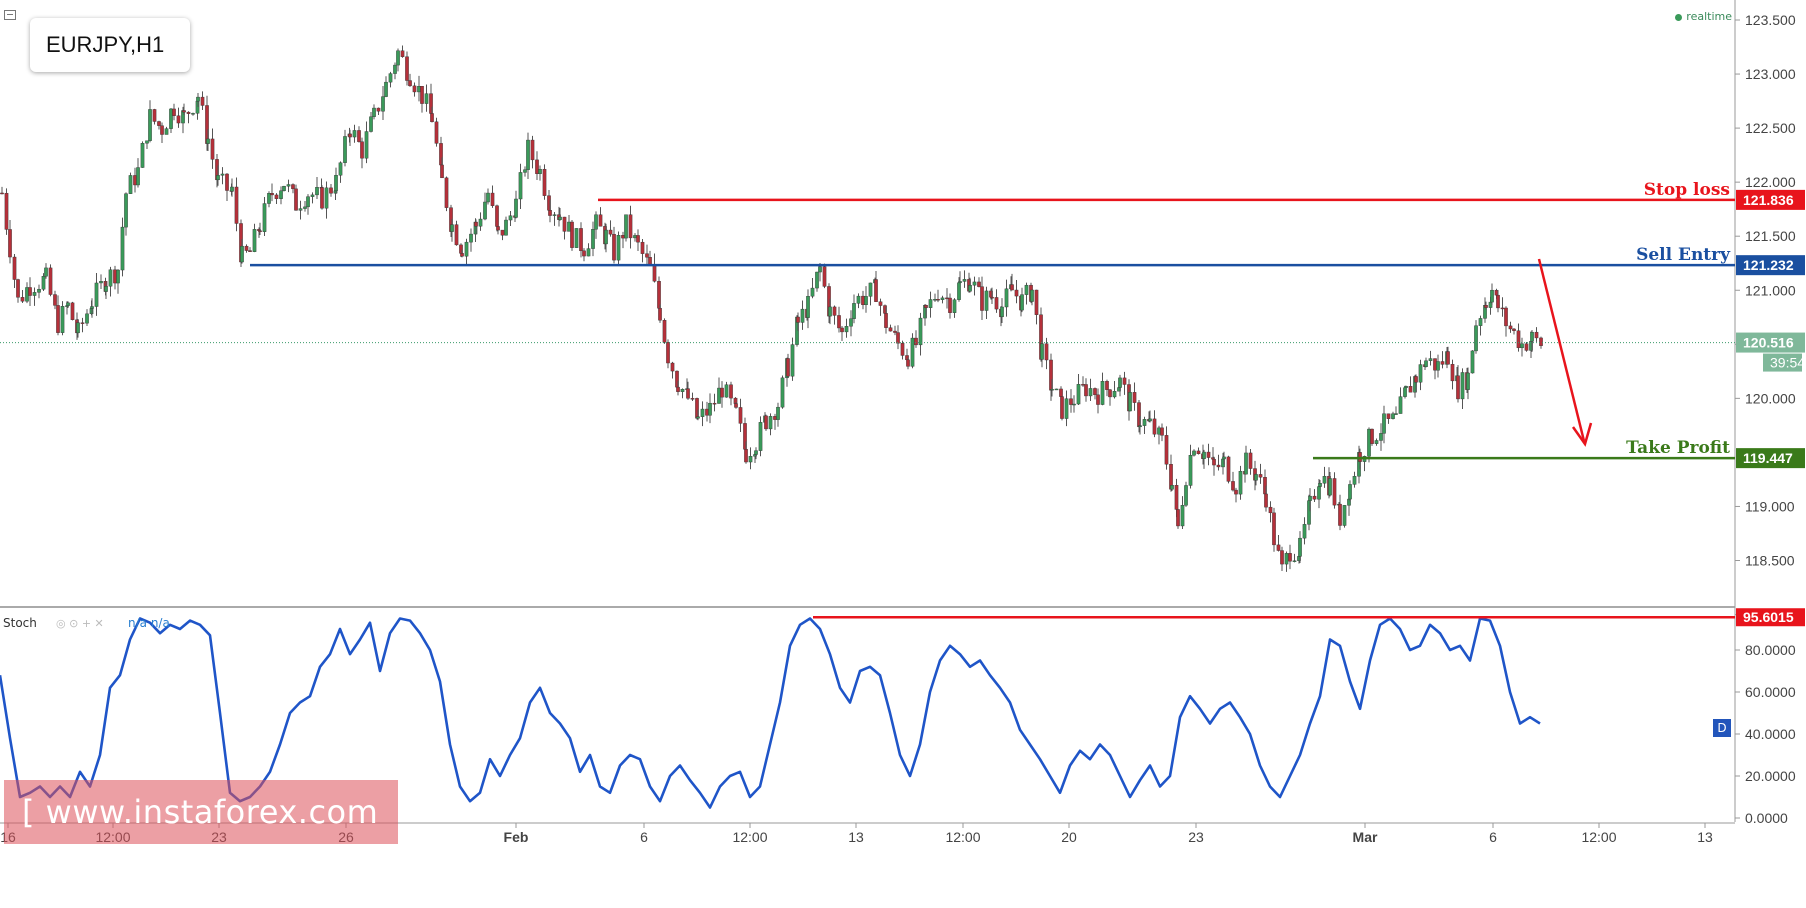 This screenshot has width=1806, height=908. What do you see at coordinates (1709, 16) in the screenshot?
I see `realtime-label: realtime` at bounding box center [1709, 16].